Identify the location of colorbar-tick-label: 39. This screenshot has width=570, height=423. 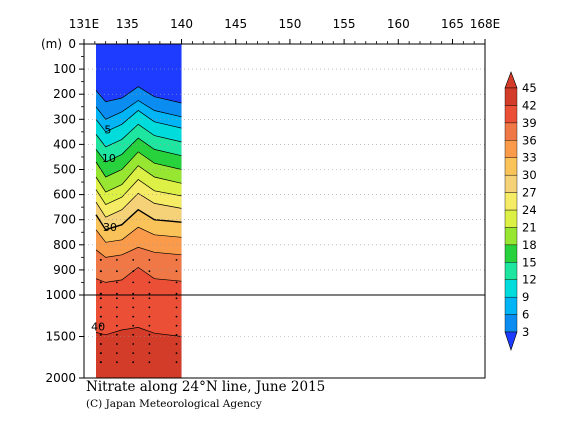
(529, 123).